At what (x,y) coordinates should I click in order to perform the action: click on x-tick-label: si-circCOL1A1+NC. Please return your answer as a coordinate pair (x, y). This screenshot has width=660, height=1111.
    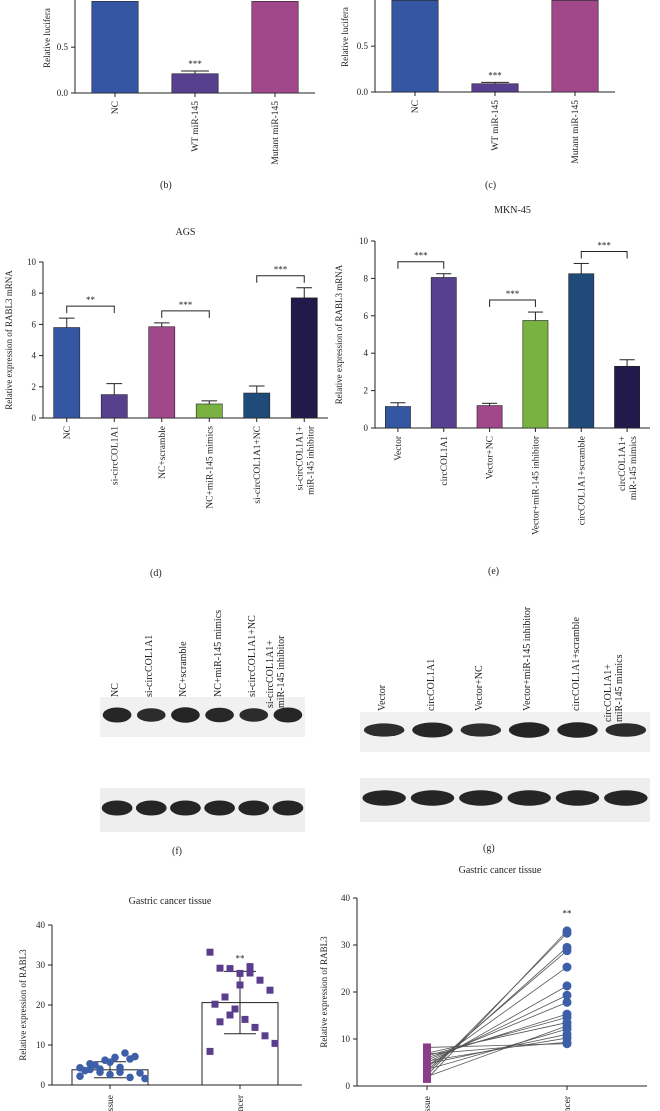
    Looking at the image, I should click on (258, 465).